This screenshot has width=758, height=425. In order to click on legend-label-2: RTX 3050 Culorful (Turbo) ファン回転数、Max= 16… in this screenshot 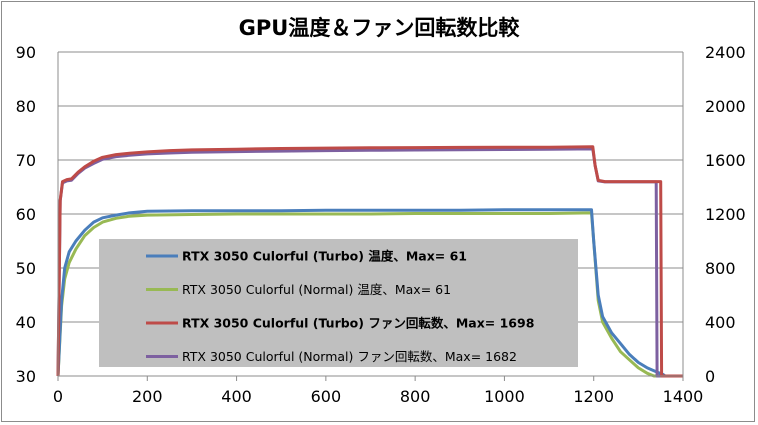, I will do `click(358, 323)`.